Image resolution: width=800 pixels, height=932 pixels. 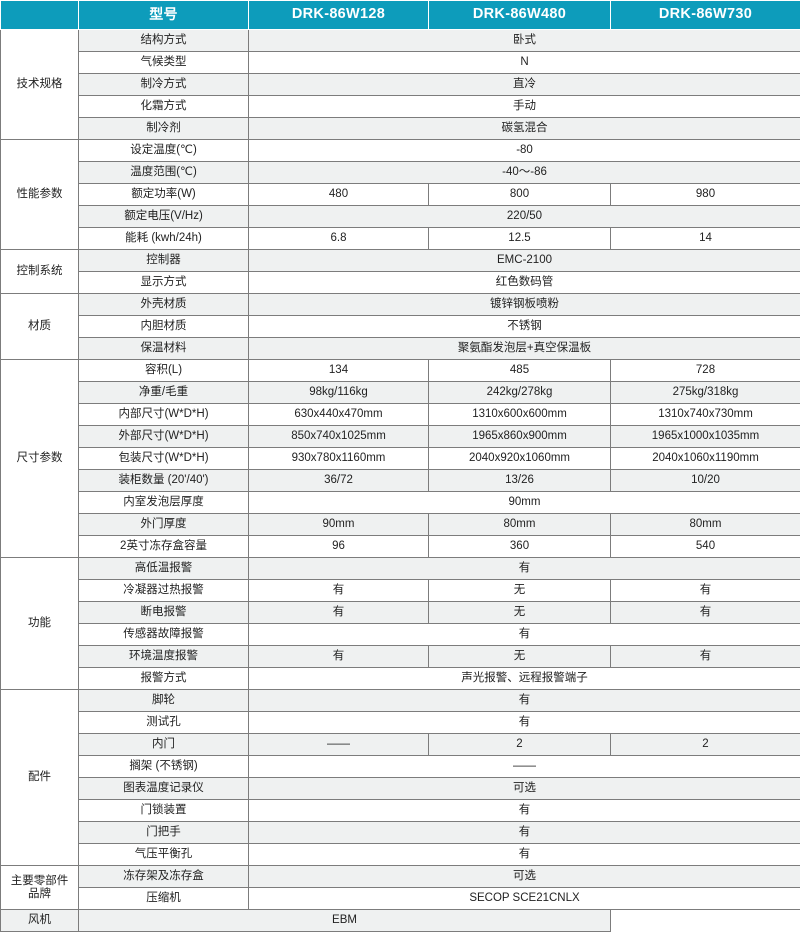 I want to click on spec-name-cell: 冻存架及冻存盒, so click(x=164, y=877).